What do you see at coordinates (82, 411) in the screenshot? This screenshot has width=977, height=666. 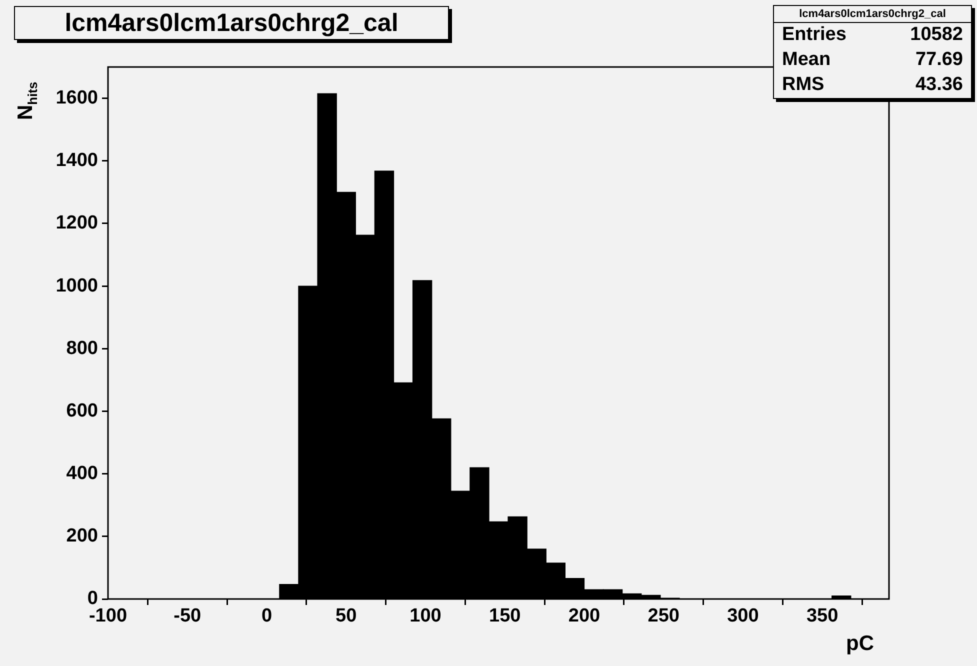 I see `y-tick-label: 600` at bounding box center [82, 411].